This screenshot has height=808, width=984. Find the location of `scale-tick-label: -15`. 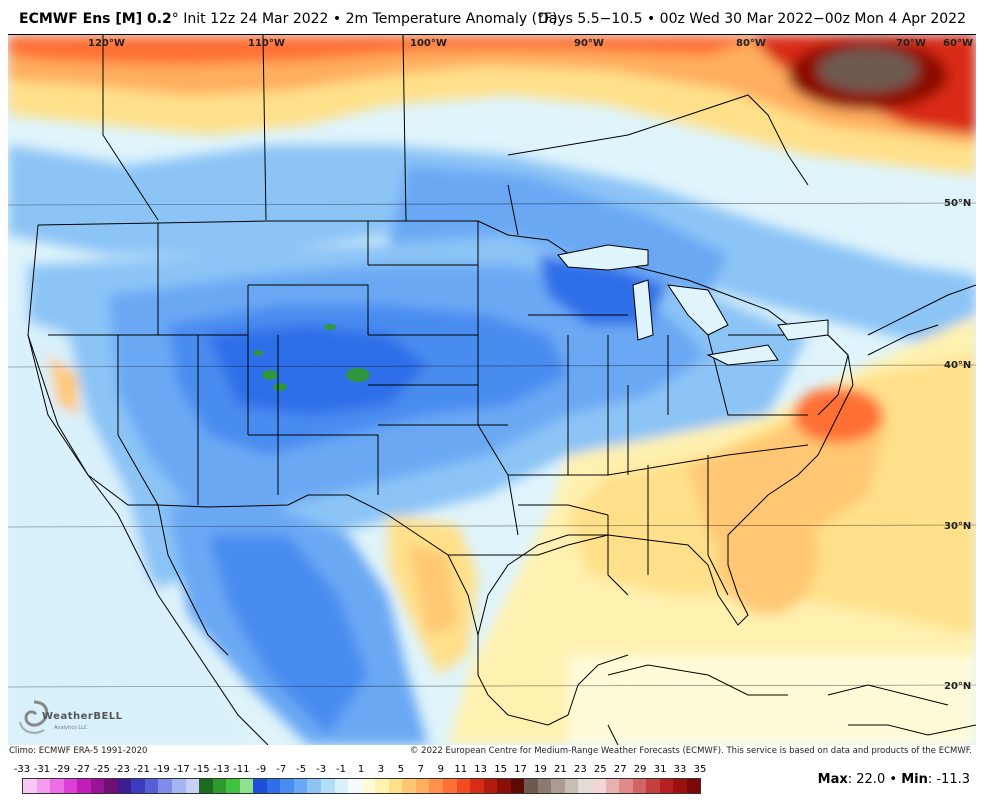

scale-tick-label: -15 is located at coordinates (201, 769).